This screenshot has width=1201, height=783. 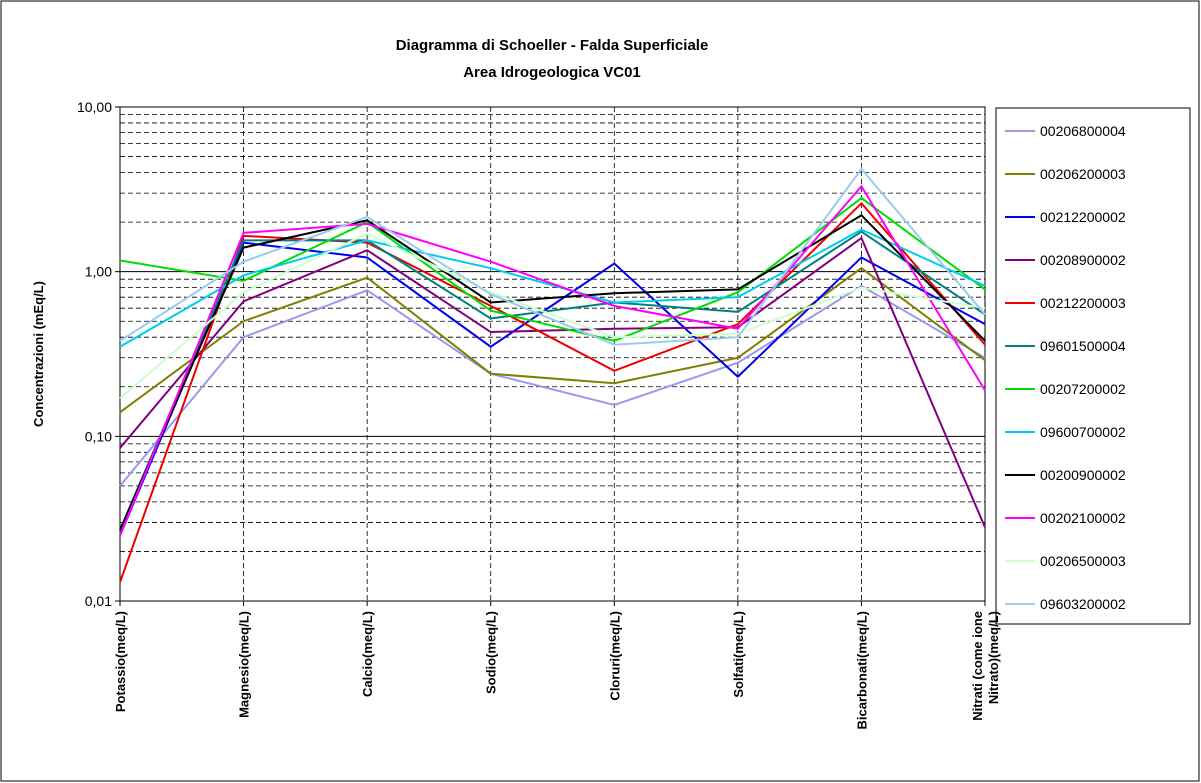 I want to click on legend-label: 00212200002, so click(x=1083, y=217).